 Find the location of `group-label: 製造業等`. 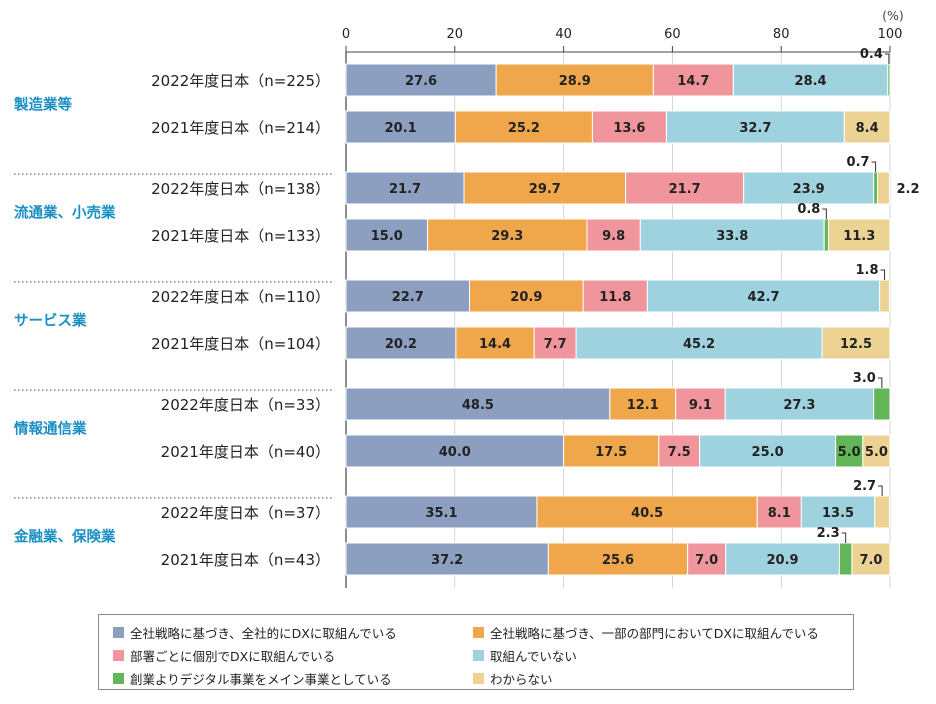

group-label: 製造業等 is located at coordinates (42, 105).